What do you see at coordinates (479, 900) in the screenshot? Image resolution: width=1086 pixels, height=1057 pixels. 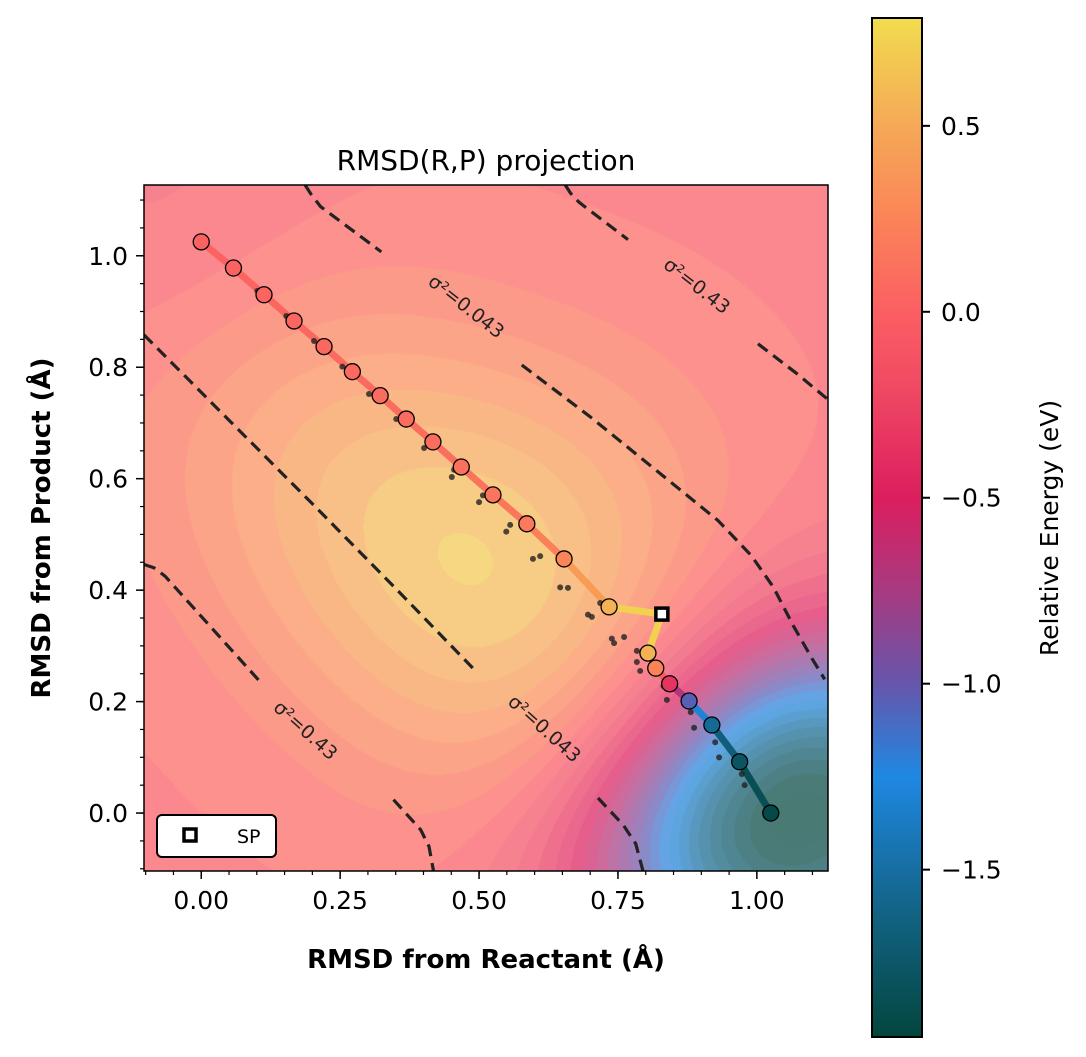 I see `x-tick-label: 0.50` at bounding box center [479, 900].